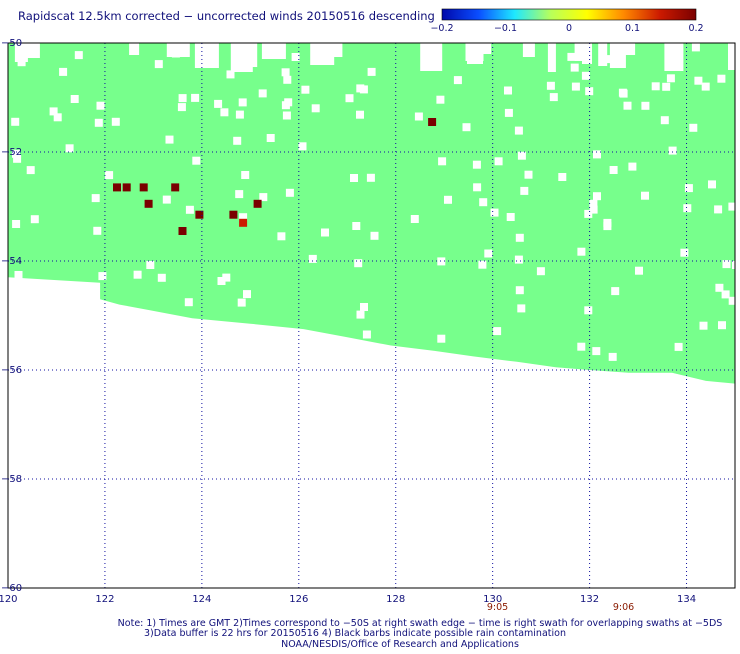 This screenshot has width=740, height=654. Describe the element at coordinates (497, 607) in the screenshot. I see `time-label: 9:05` at that location.